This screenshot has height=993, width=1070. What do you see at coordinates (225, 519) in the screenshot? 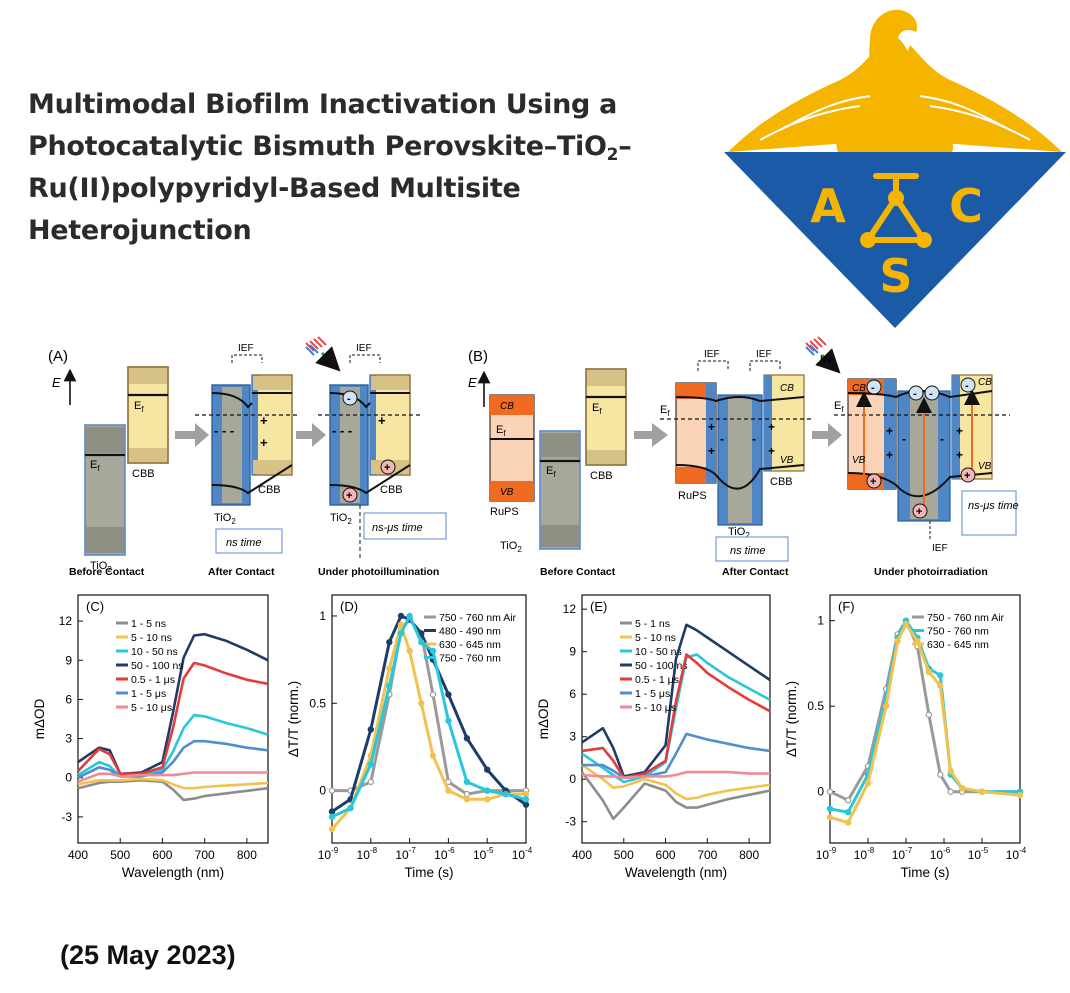
I see `tio2-label-a2: TiO2` at bounding box center [225, 519].